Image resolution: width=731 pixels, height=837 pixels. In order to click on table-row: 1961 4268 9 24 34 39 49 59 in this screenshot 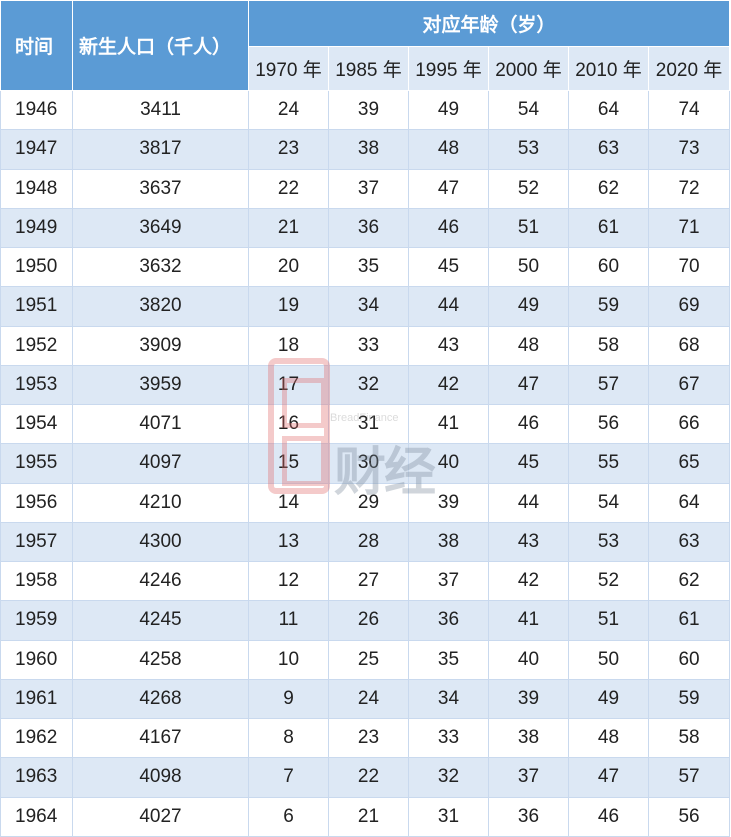, I will do `click(365, 699)`.